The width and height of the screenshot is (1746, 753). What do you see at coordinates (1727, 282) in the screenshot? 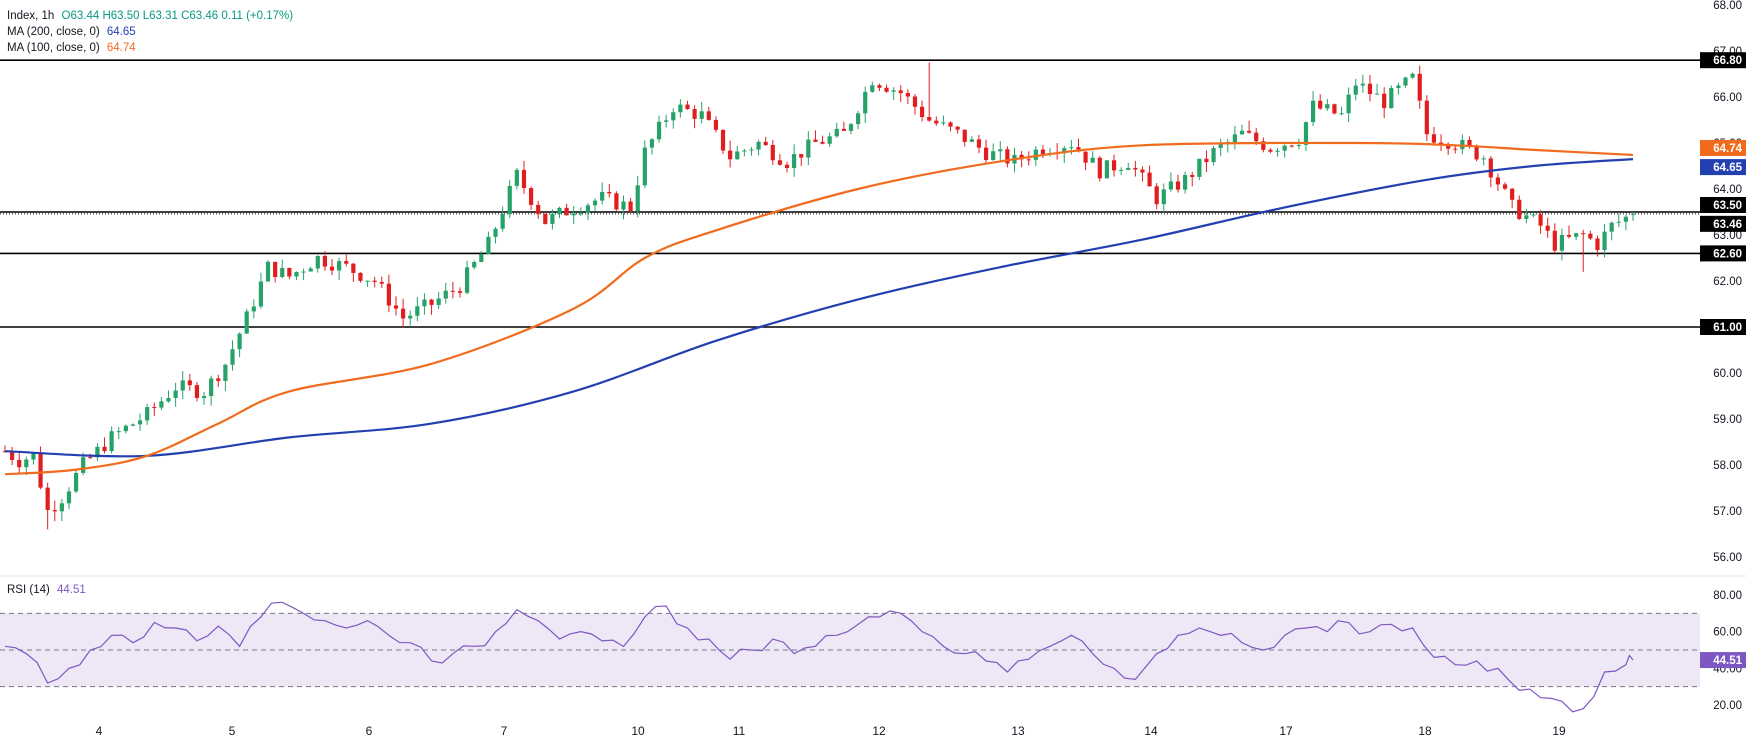
I see `price-tick-label: 62.00` at bounding box center [1727, 282].